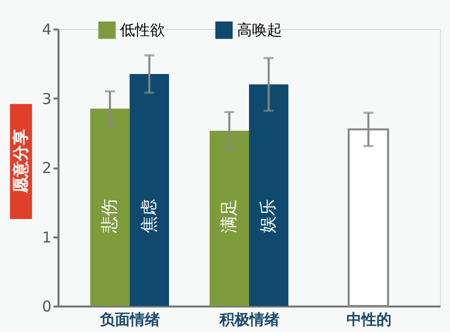  What do you see at coordinates (47, 99) in the screenshot?
I see `y-tick-label: 3` at bounding box center [47, 99].